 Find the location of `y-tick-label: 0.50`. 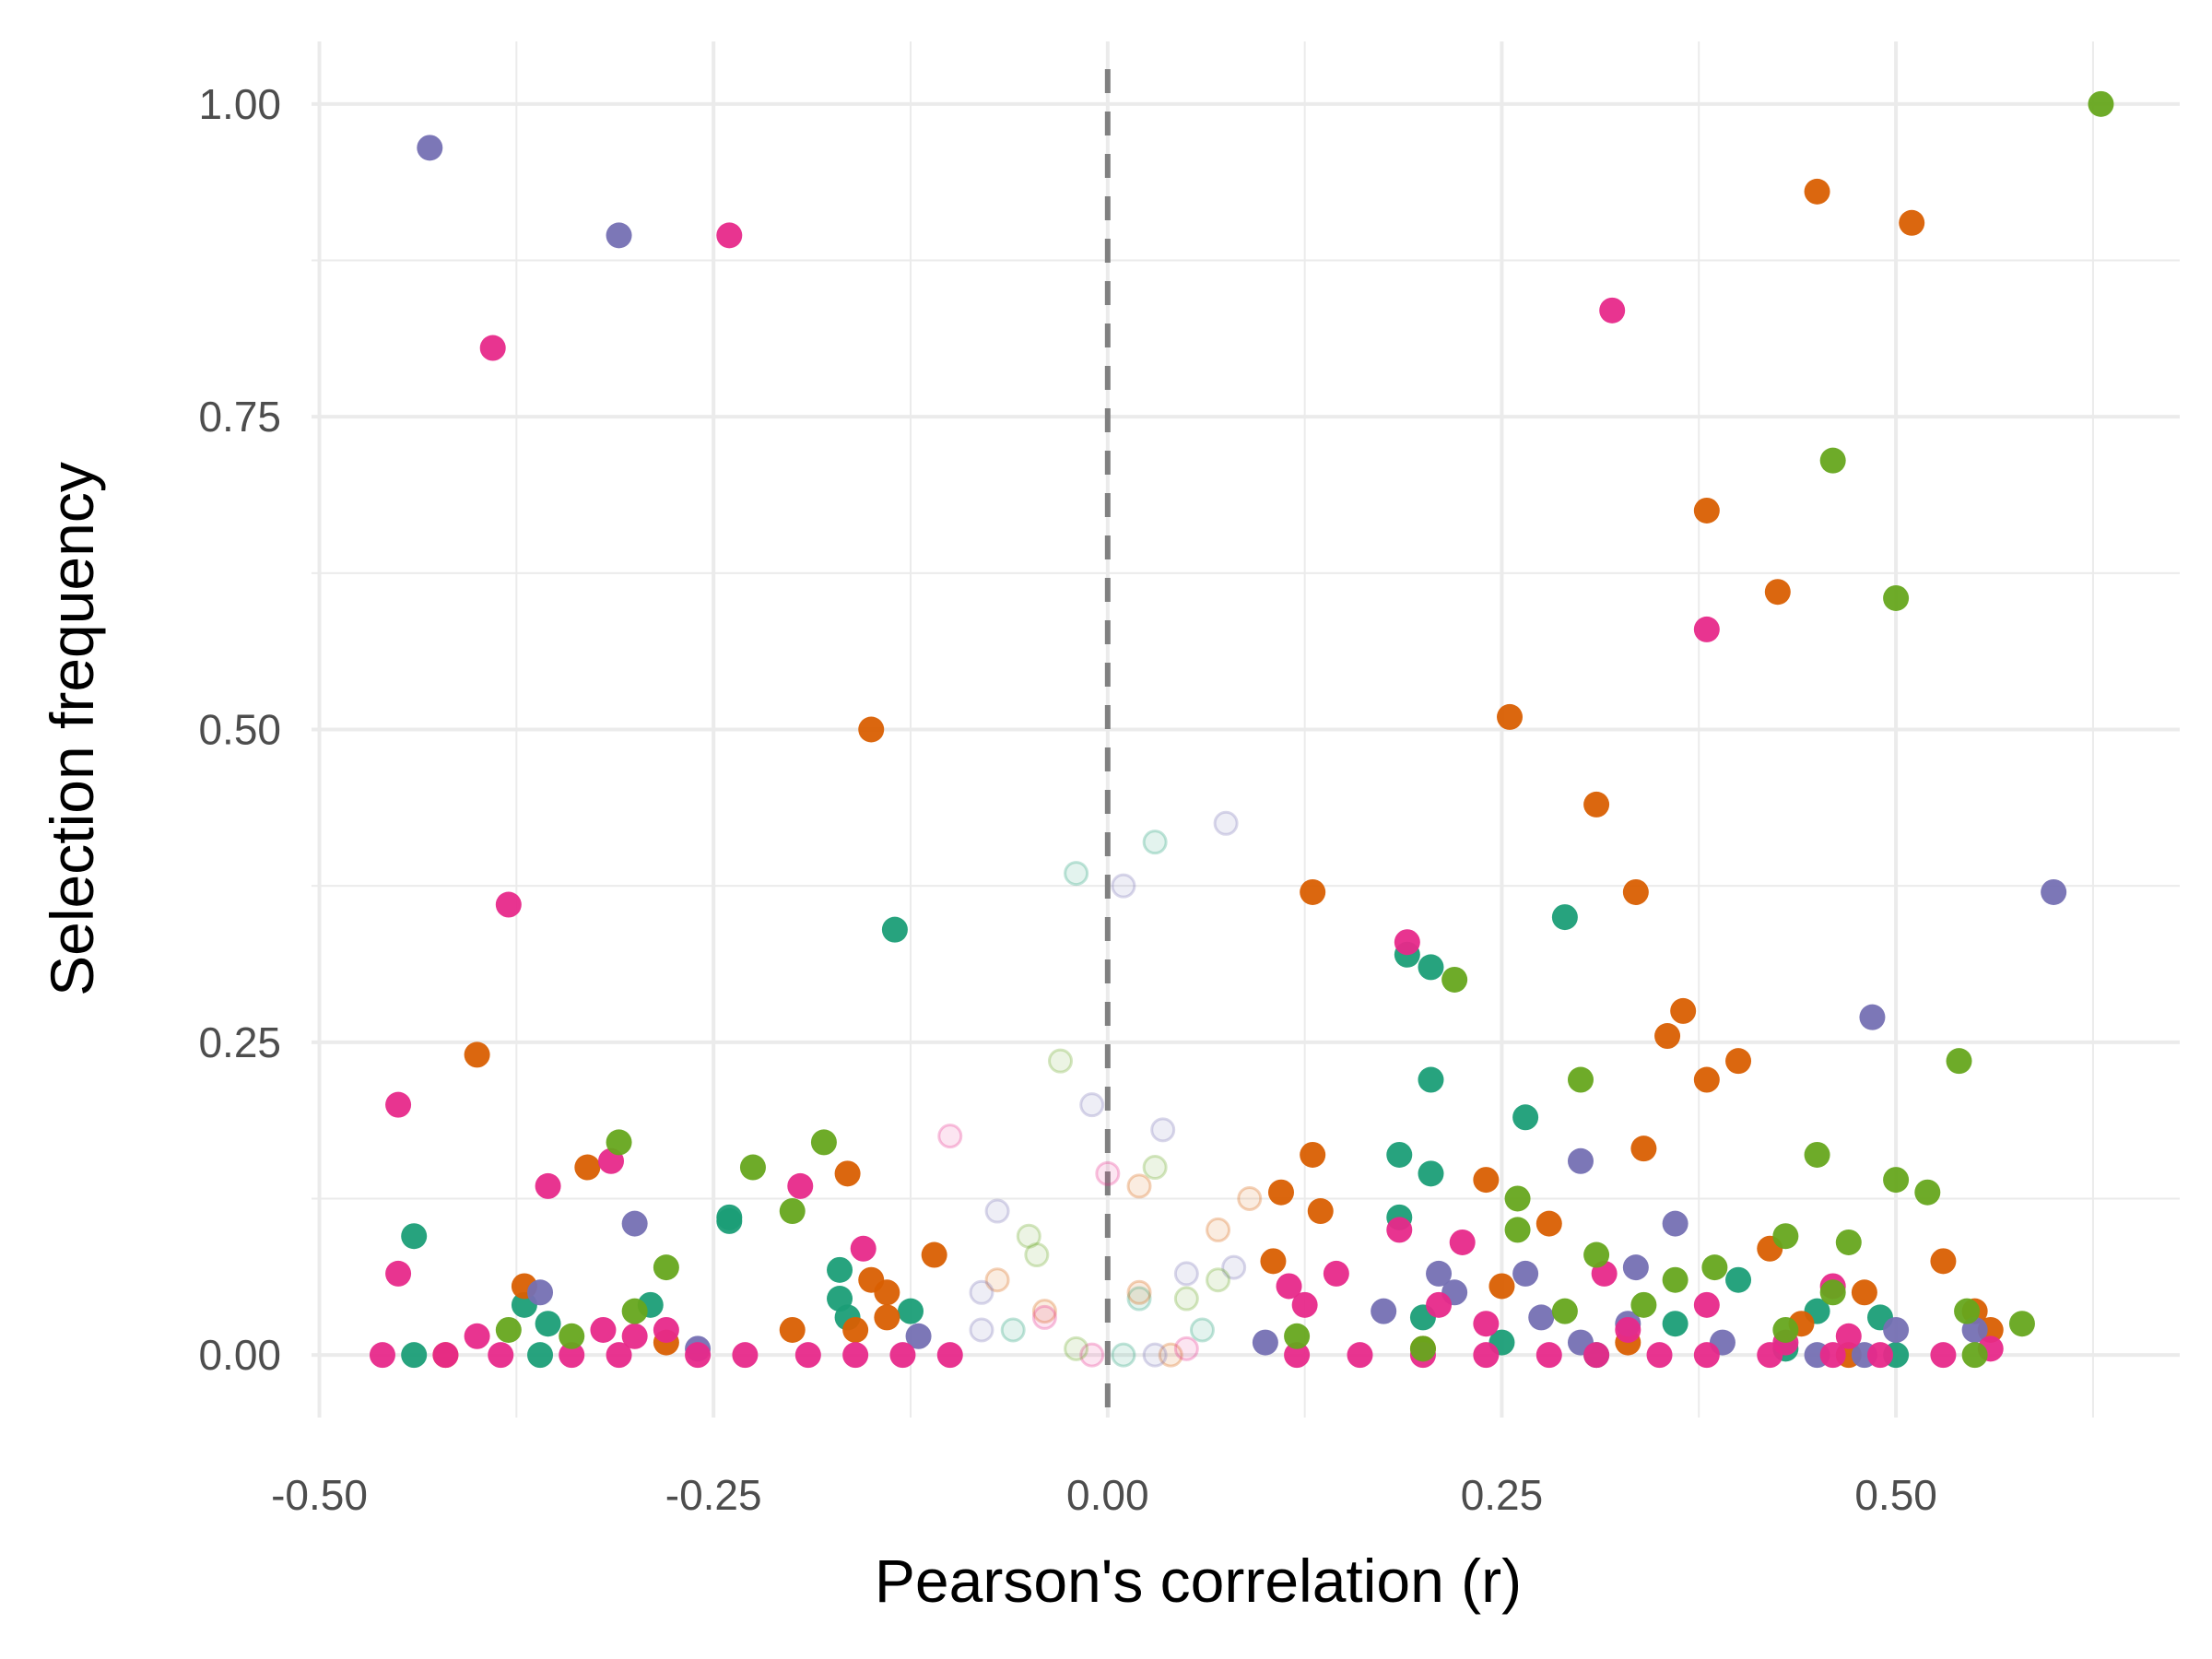

y-tick-label: 0.50 is located at coordinates (239, 730).